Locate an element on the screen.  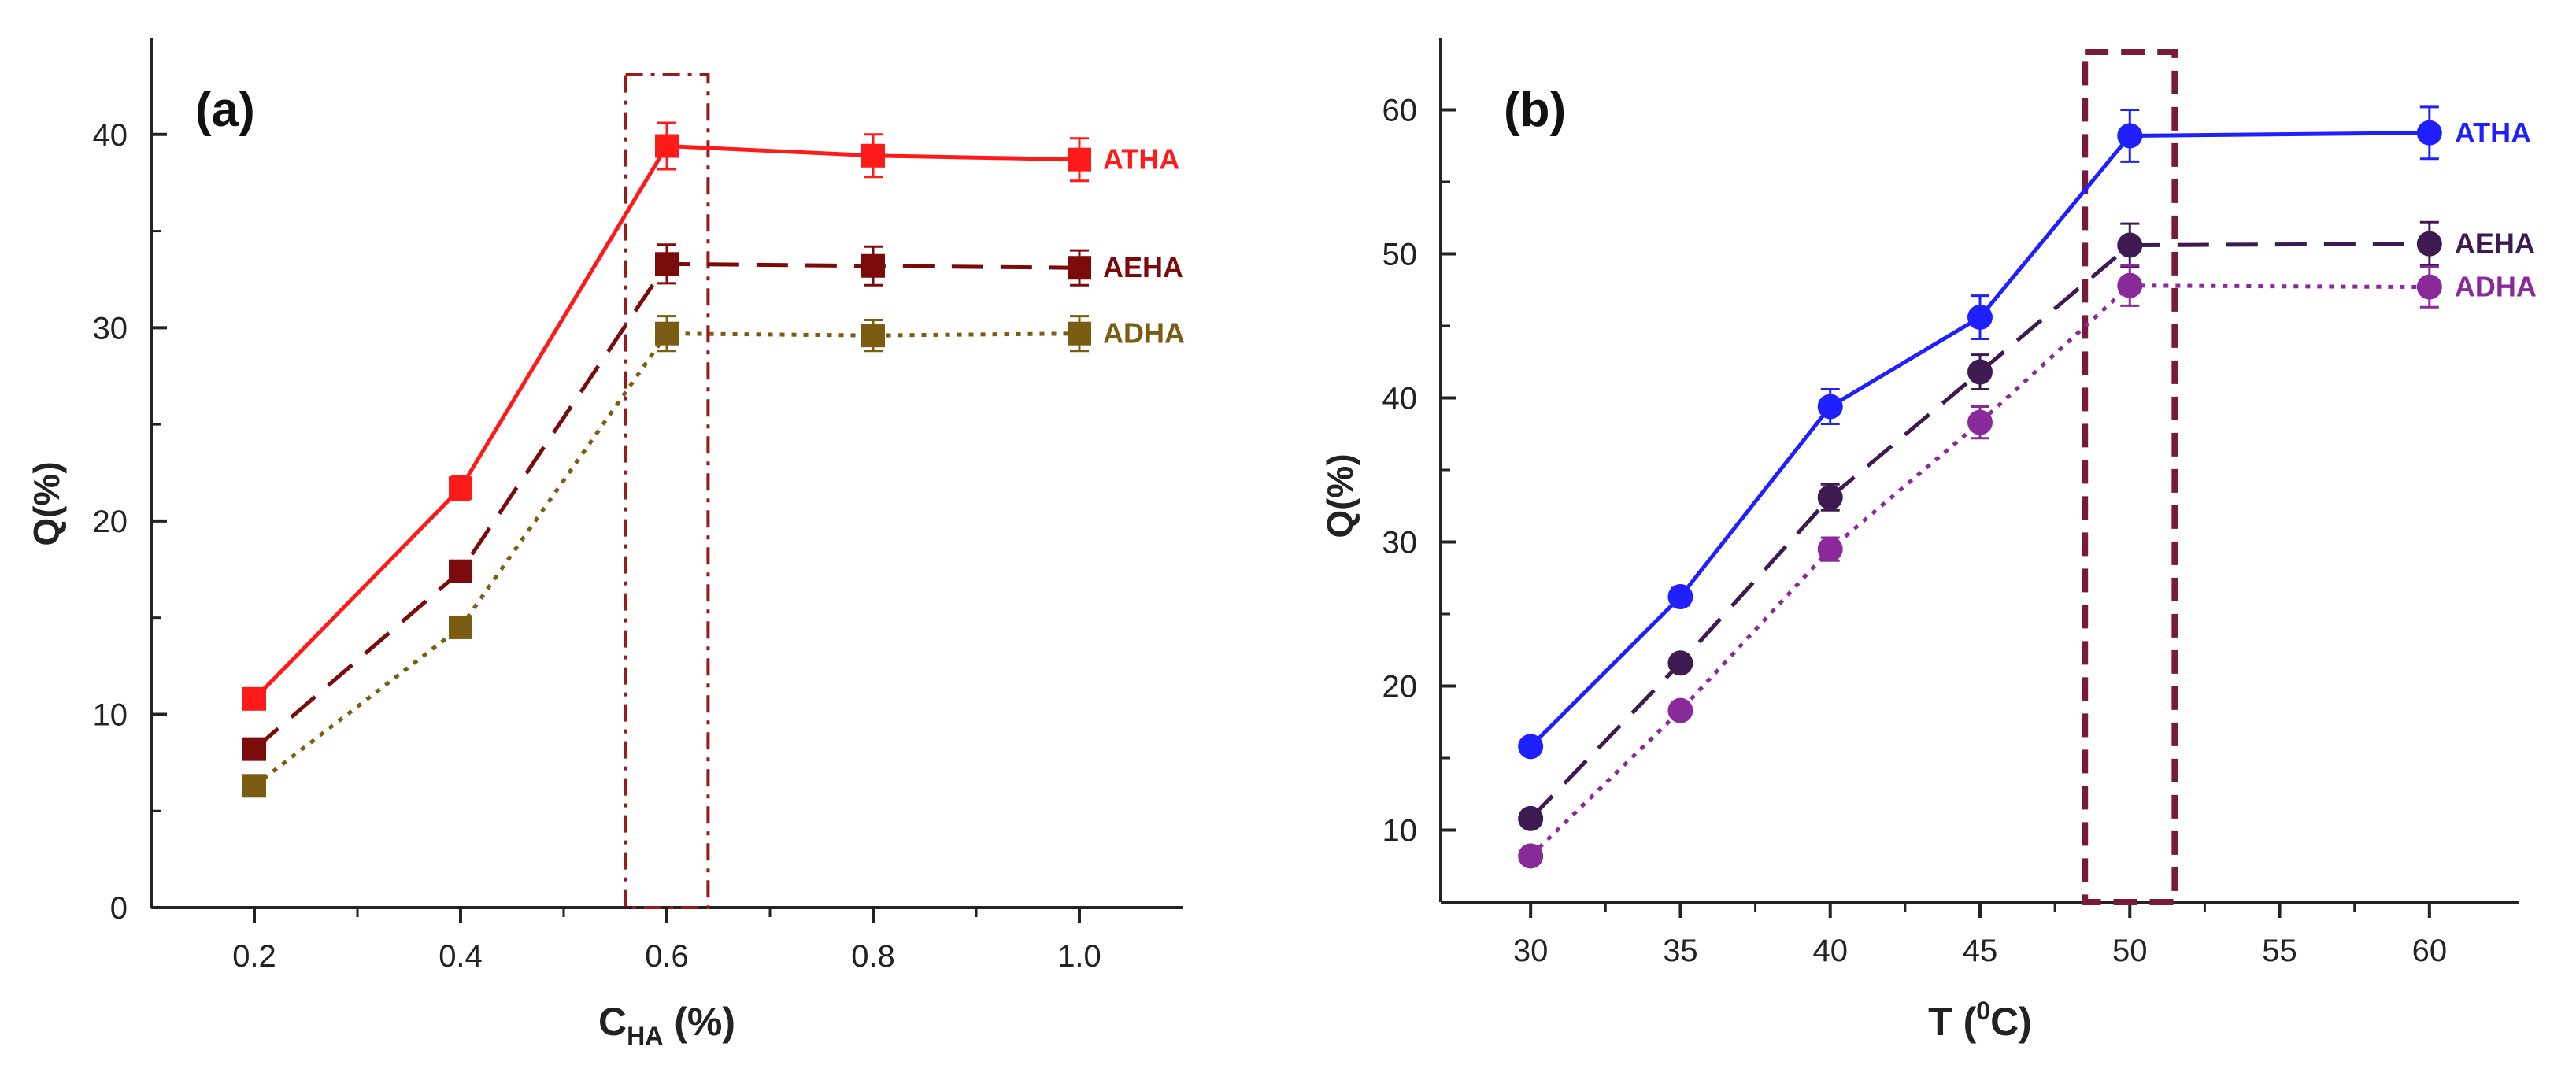
y-tick-label: 60 is located at coordinates (1400, 111).